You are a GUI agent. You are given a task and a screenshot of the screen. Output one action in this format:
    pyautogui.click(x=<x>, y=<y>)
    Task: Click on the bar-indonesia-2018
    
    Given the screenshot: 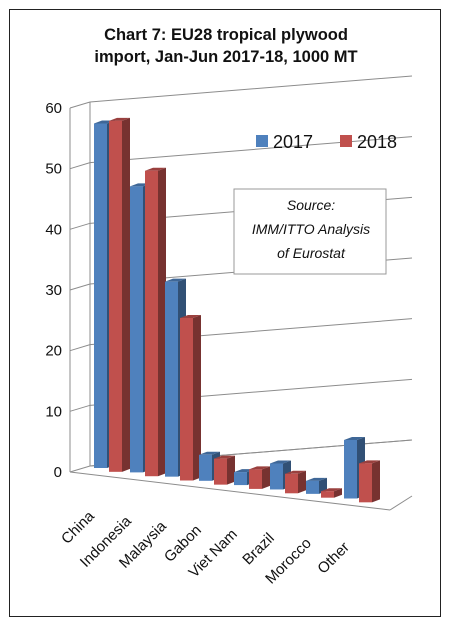 What is the action you would take?
    pyautogui.click(x=155, y=322)
    